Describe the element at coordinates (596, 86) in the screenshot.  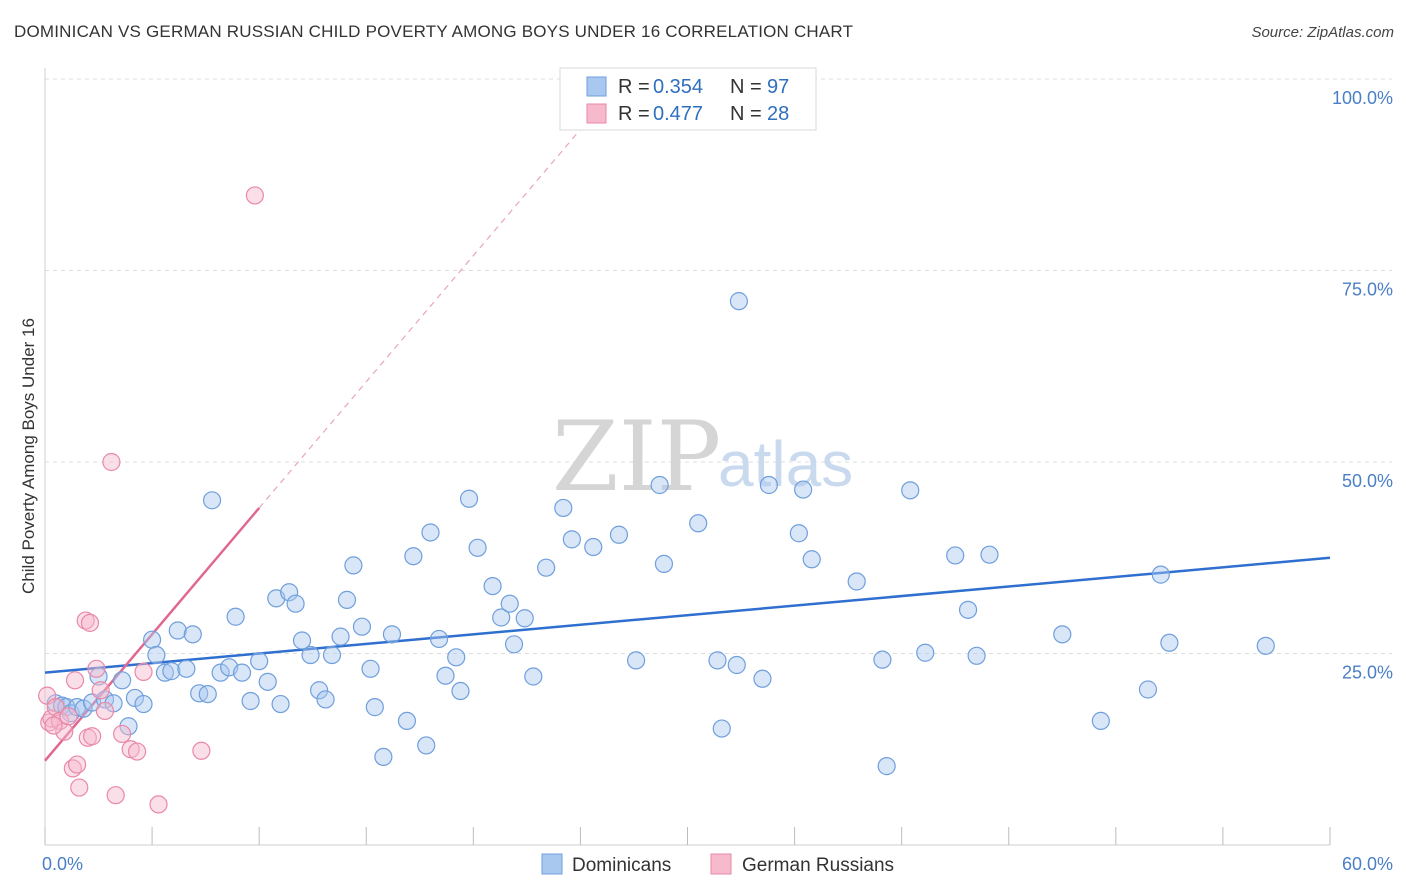
I see `legend-swatch-dominicans` at that location.